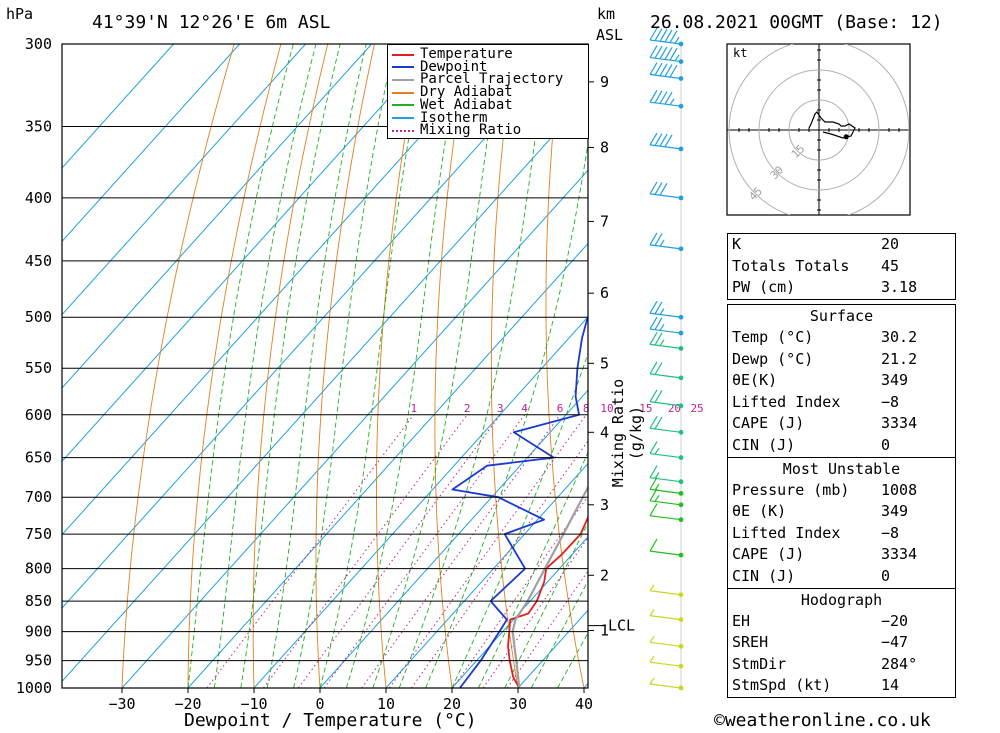 Image resolution: width=1000 pixels, height=733 pixels. Describe the element at coordinates (604, 82) in the screenshot. I see `height-tick-label: 9` at that location.